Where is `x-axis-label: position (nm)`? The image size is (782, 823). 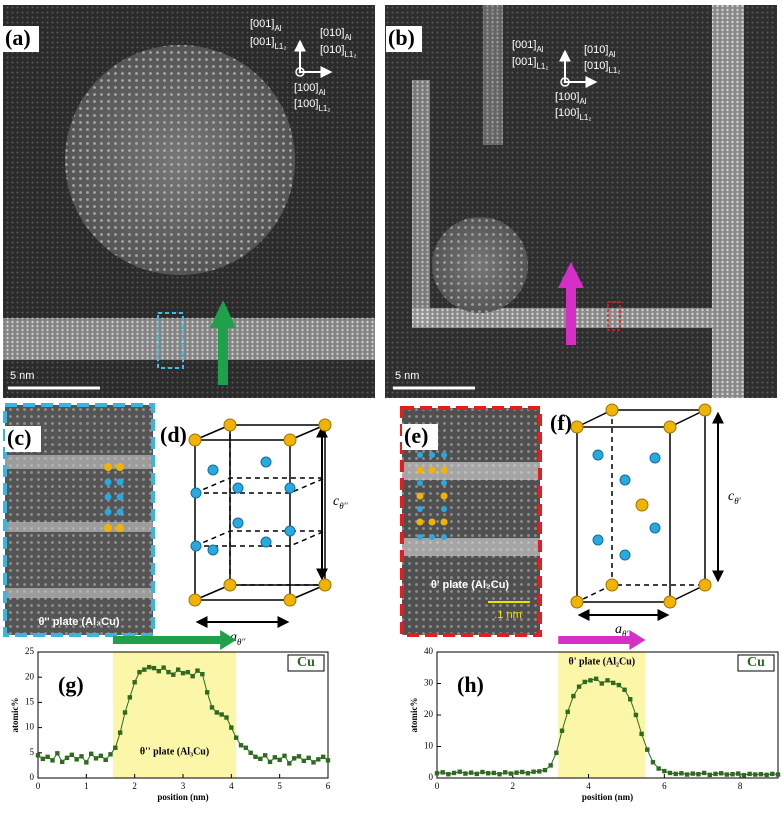
x-axis-label: position (nm) is located at coordinates (607, 797).